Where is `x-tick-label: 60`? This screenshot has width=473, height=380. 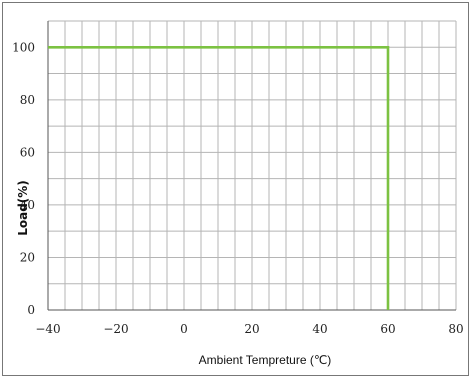
x-tick-label: 60 is located at coordinates (387, 329).